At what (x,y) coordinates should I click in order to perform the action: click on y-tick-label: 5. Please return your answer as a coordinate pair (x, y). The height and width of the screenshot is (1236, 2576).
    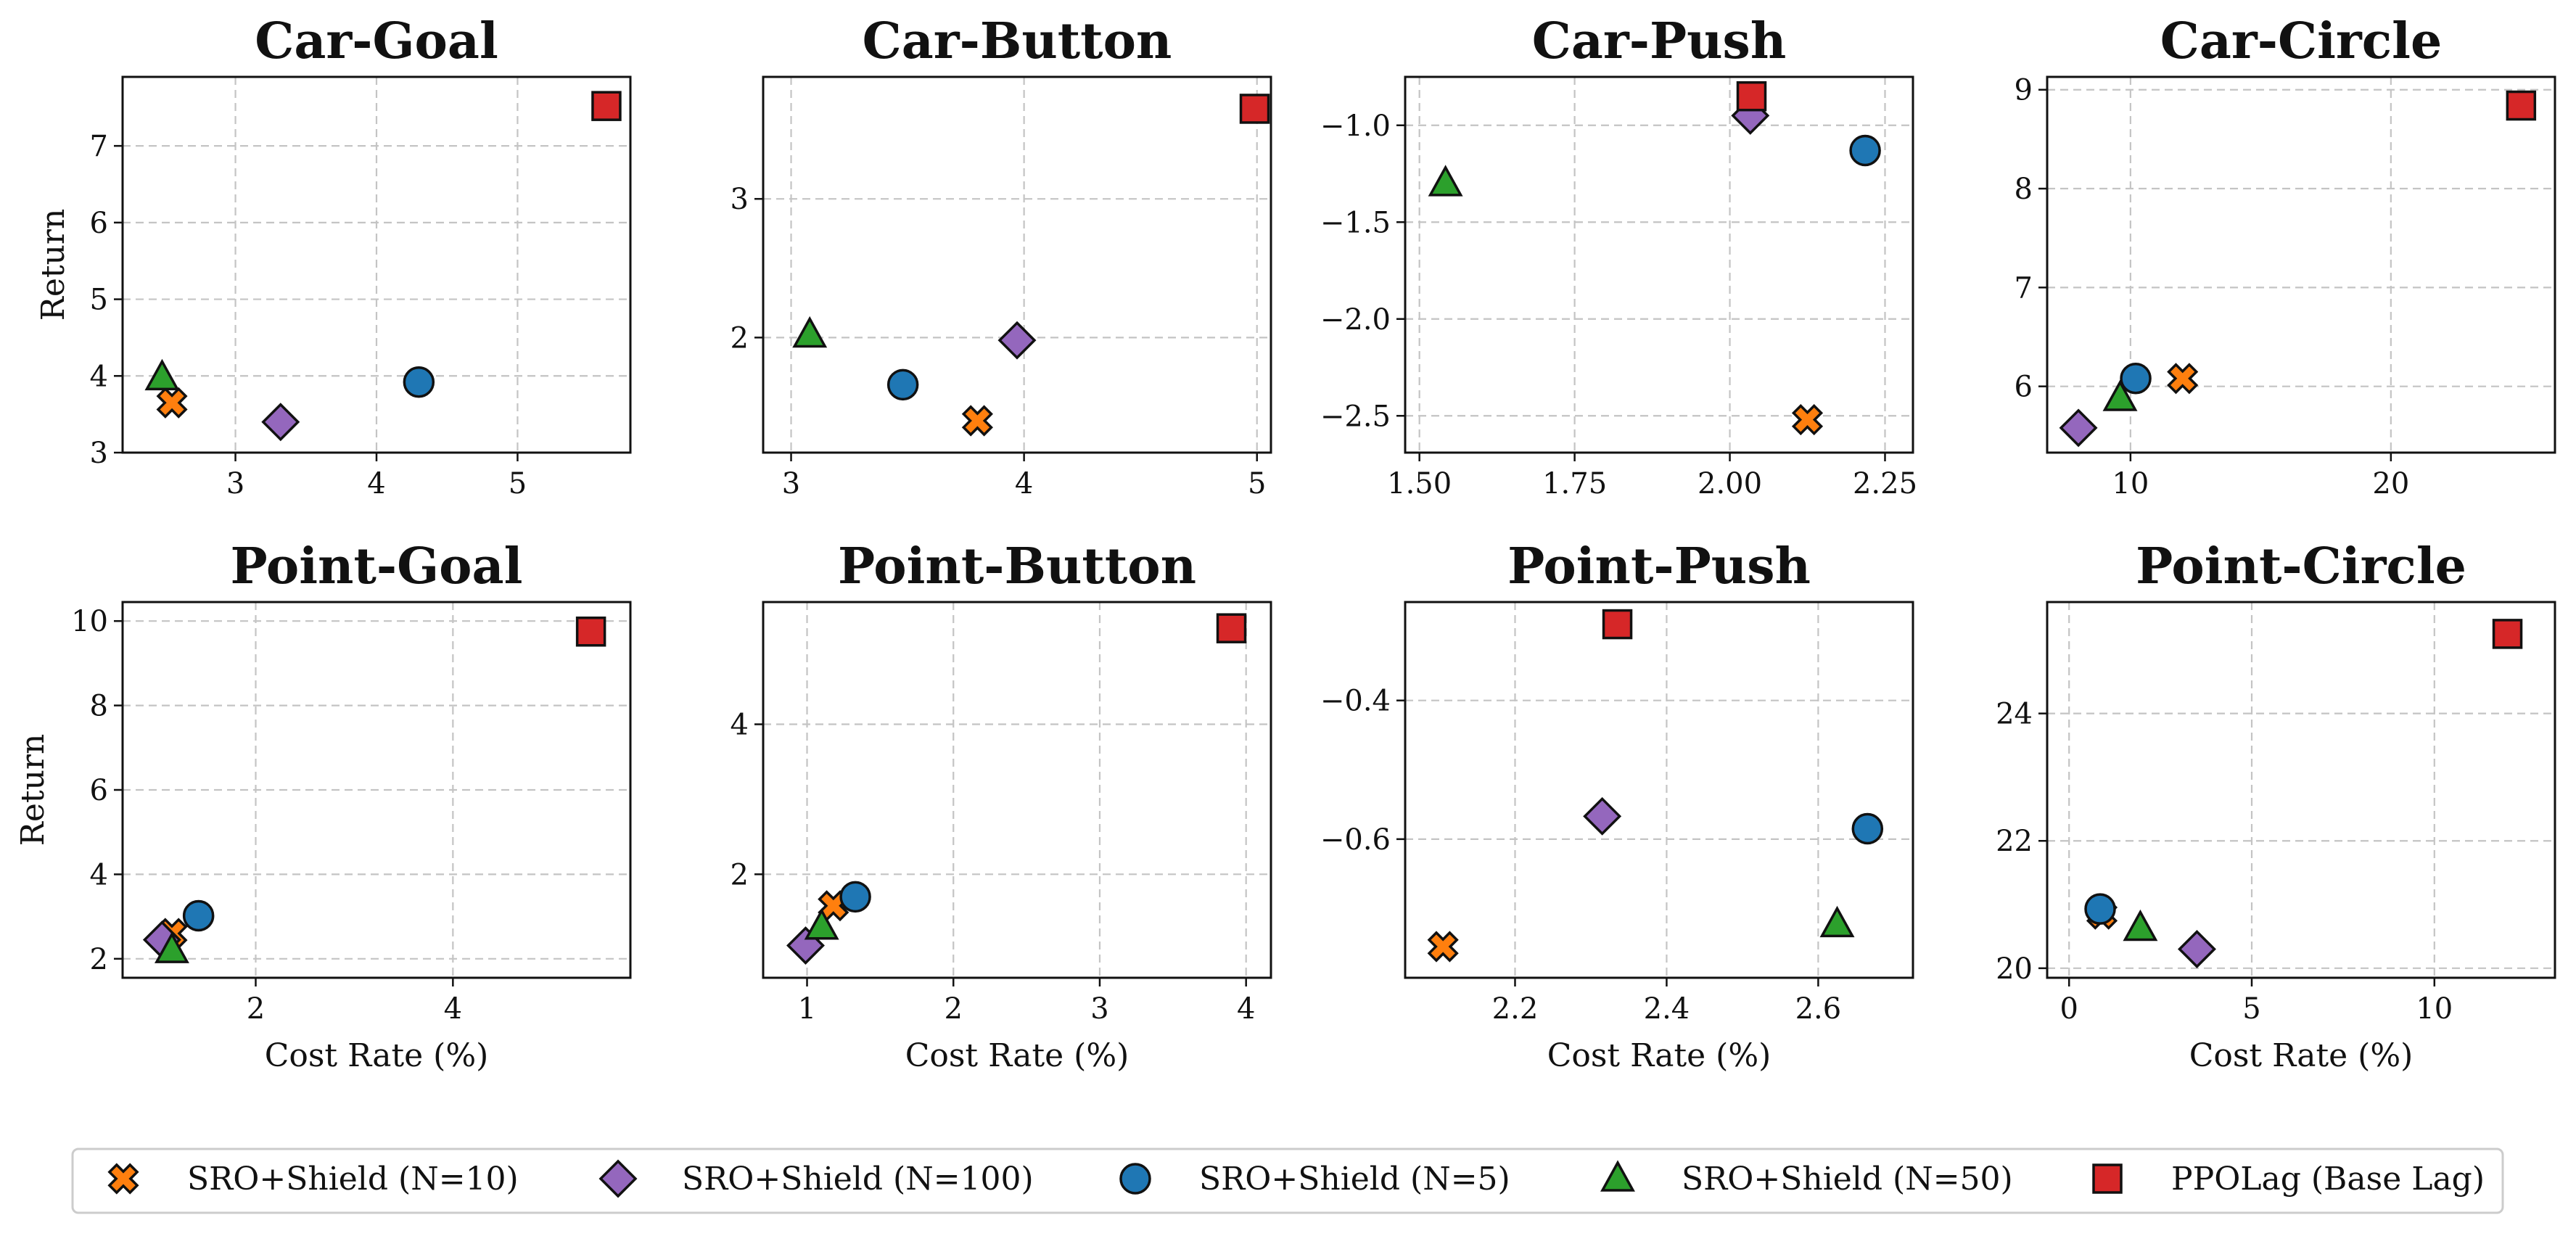
    Looking at the image, I should click on (99, 301).